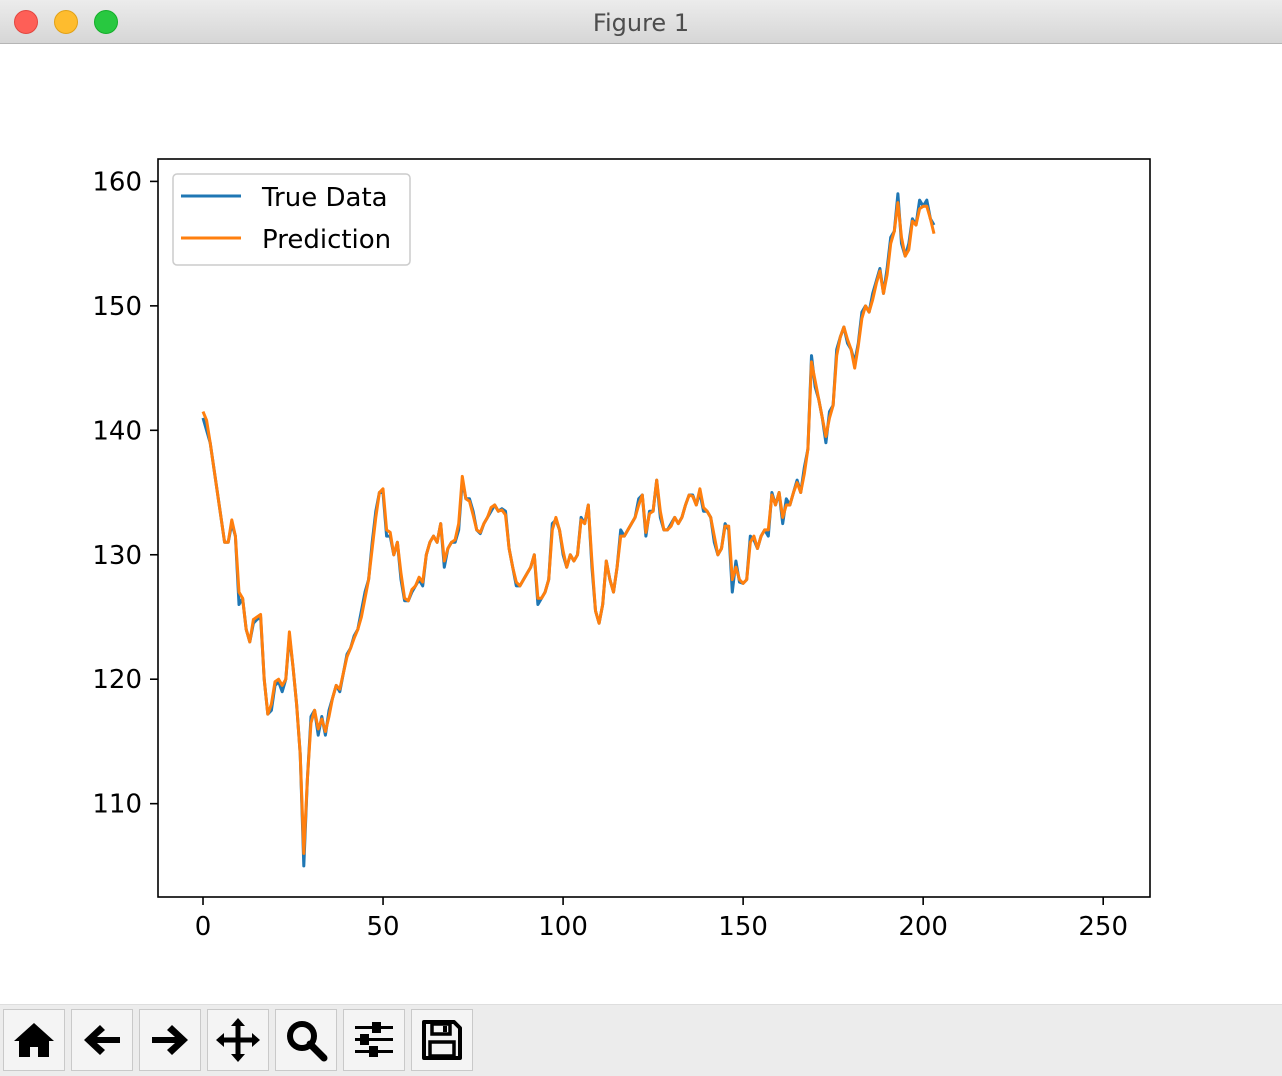 The height and width of the screenshot is (1076, 1282). What do you see at coordinates (203, 927) in the screenshot?
I see `x-tick-label: 0` at bounding box center [203, 927].